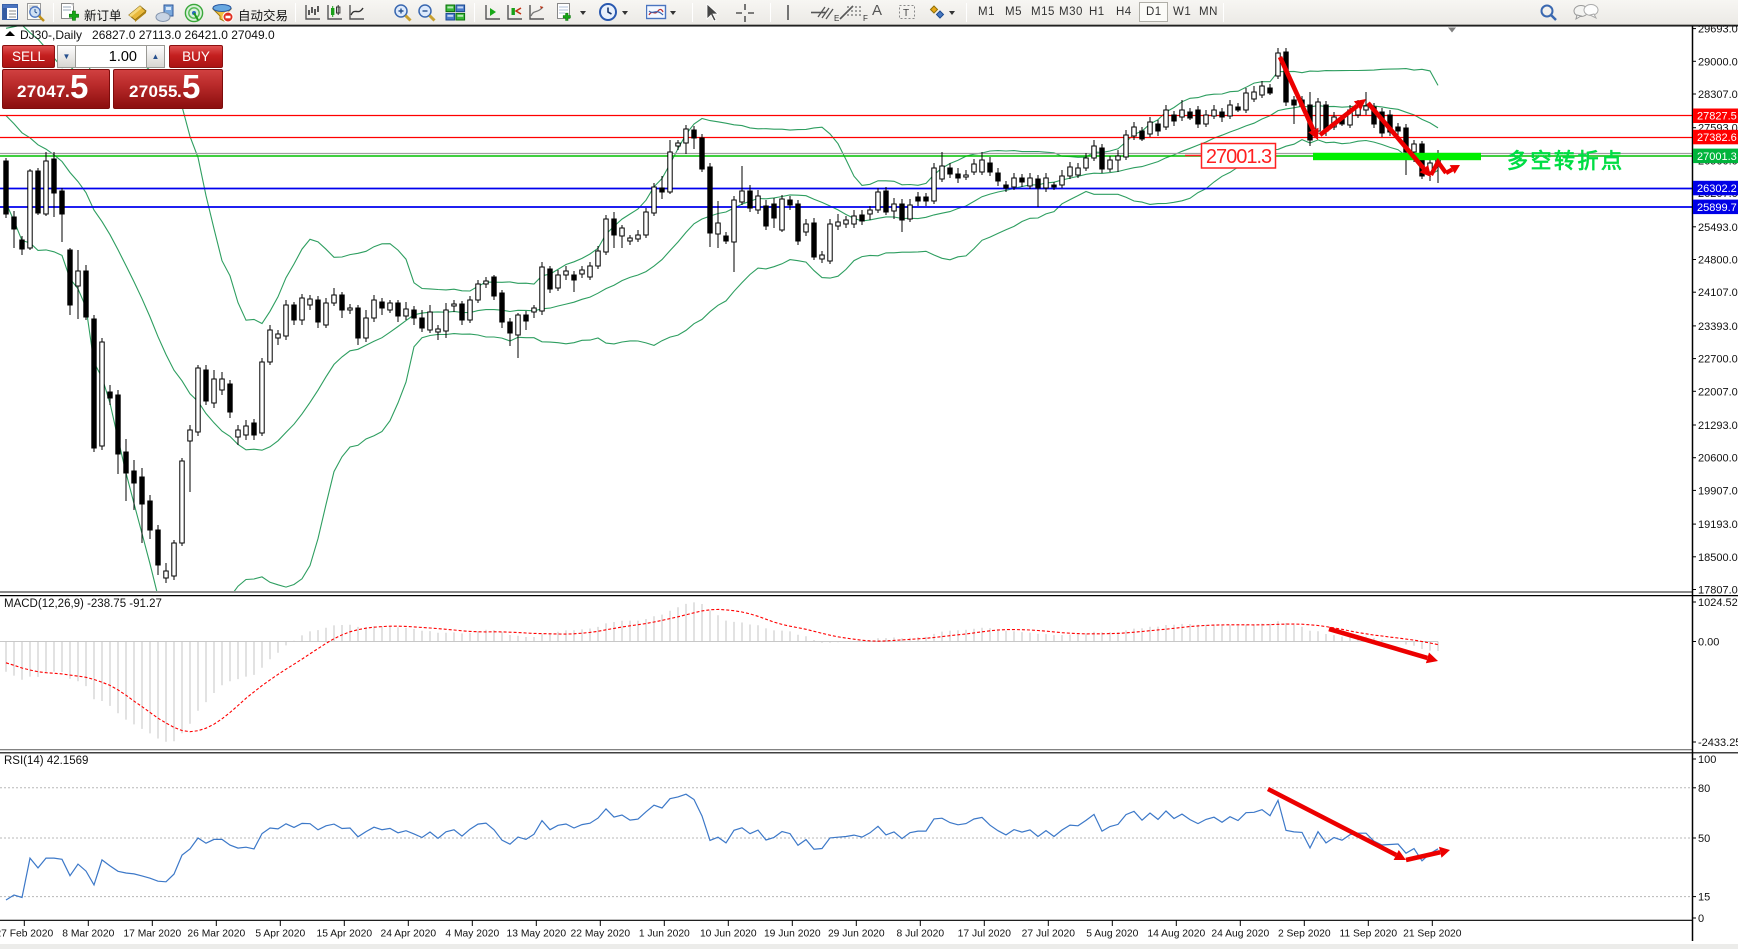 Image resolution: width=1738 pixels, height=949 pixels. What do you see at coordinates (409, 934) in the screenshot?
I see `svg-text: 24 Apr 2020` at bounding box center [409, 934].